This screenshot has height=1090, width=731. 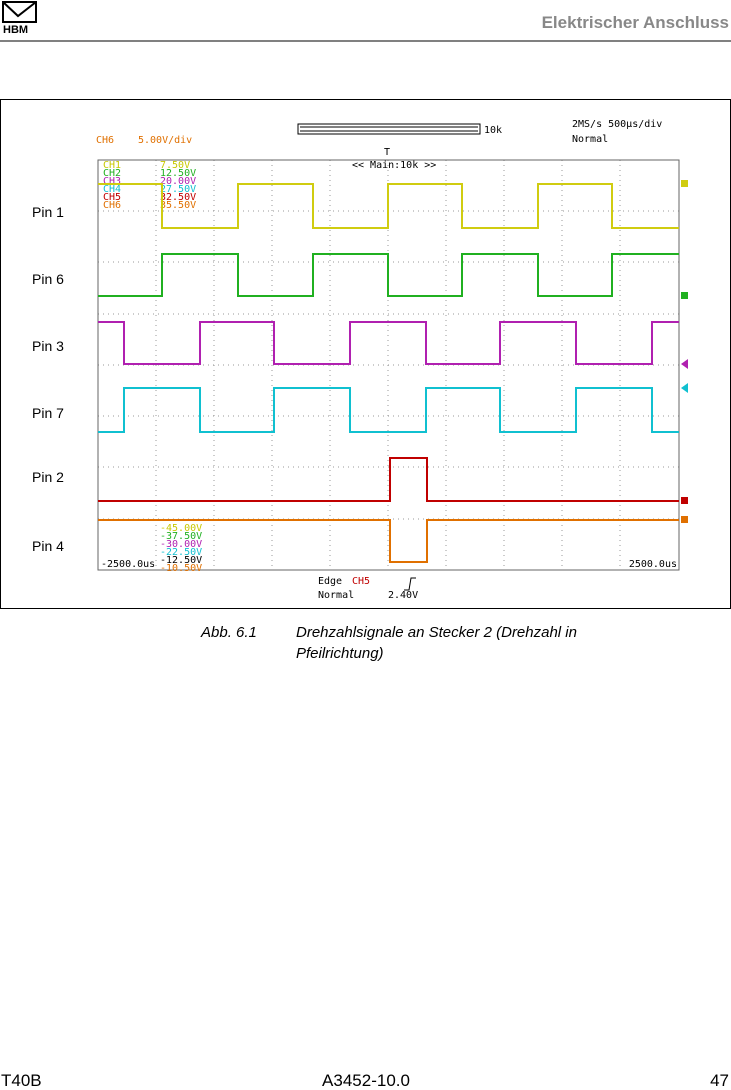 I want to click on offset: 35.50V, so click(x=178, y=205).